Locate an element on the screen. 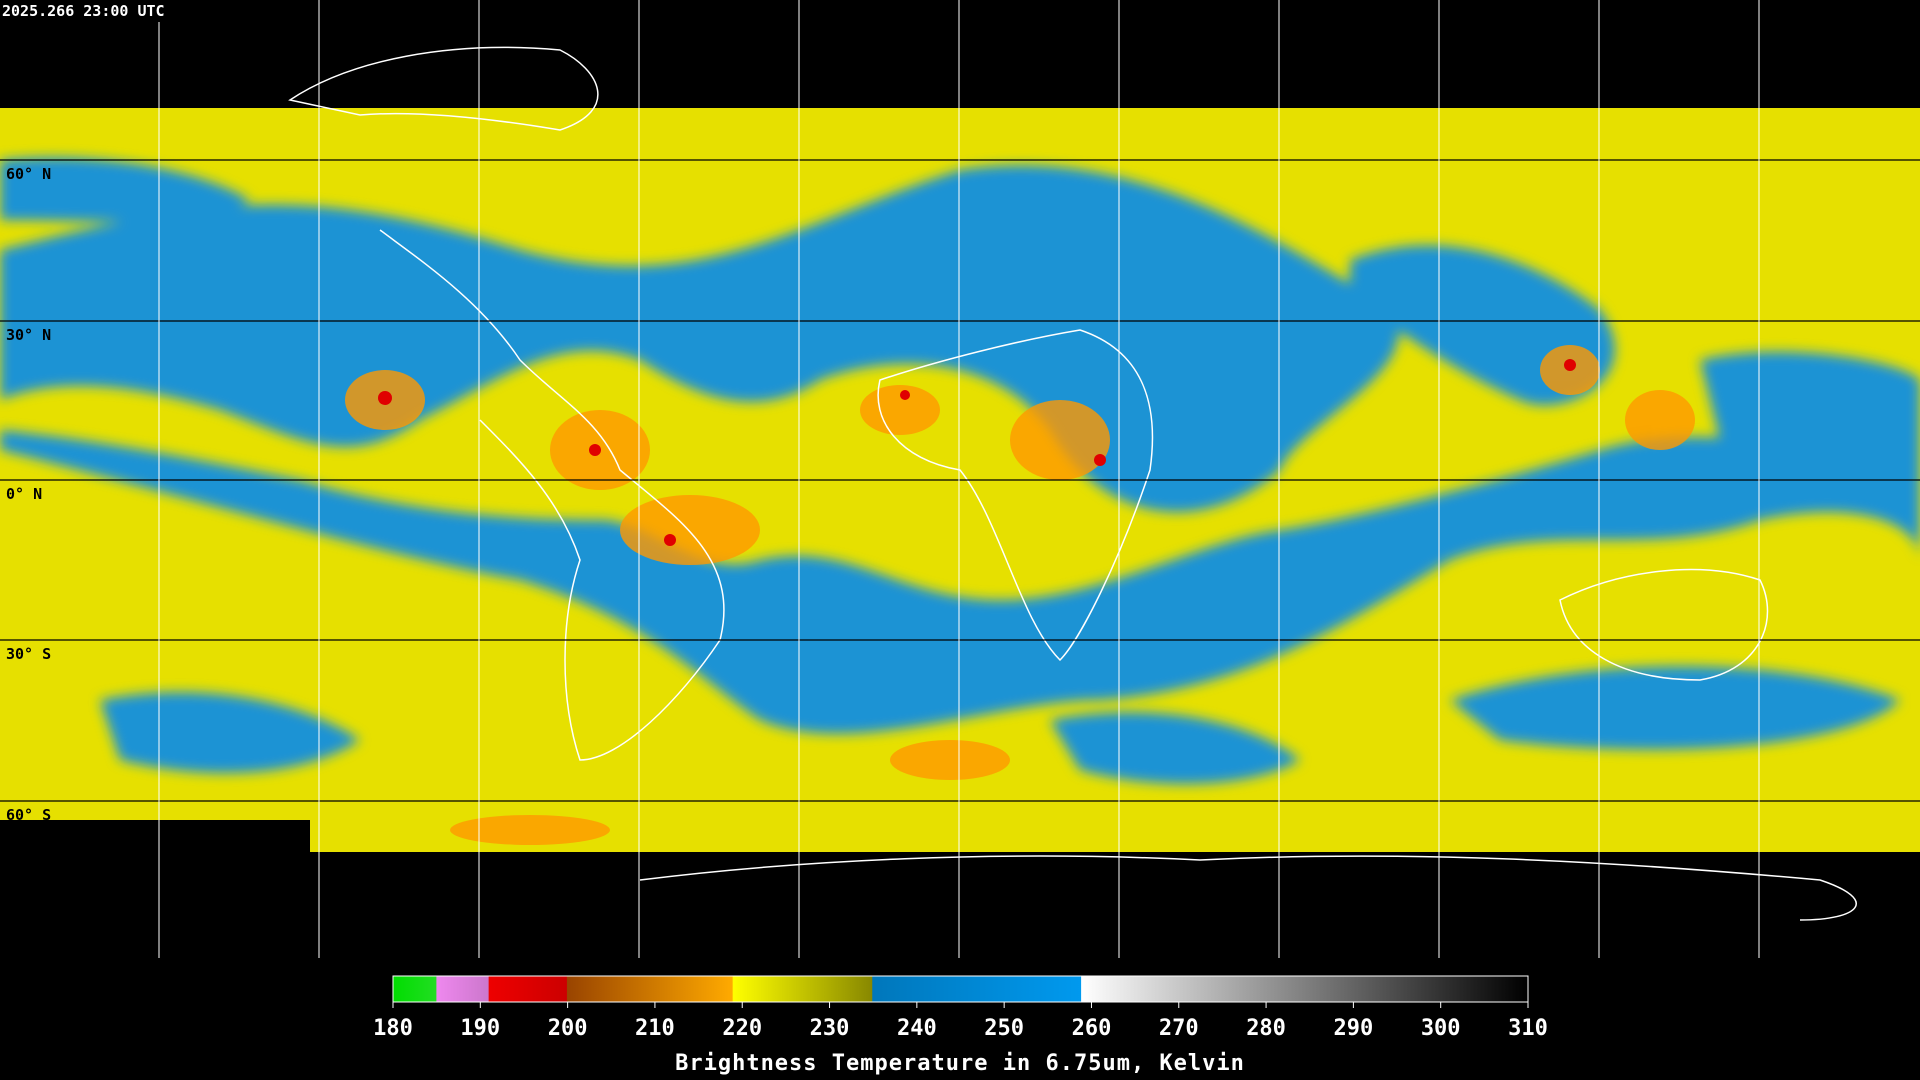 This screenshot has height=1080, width=1920. deep-convection is located at coordinates (977, 452).